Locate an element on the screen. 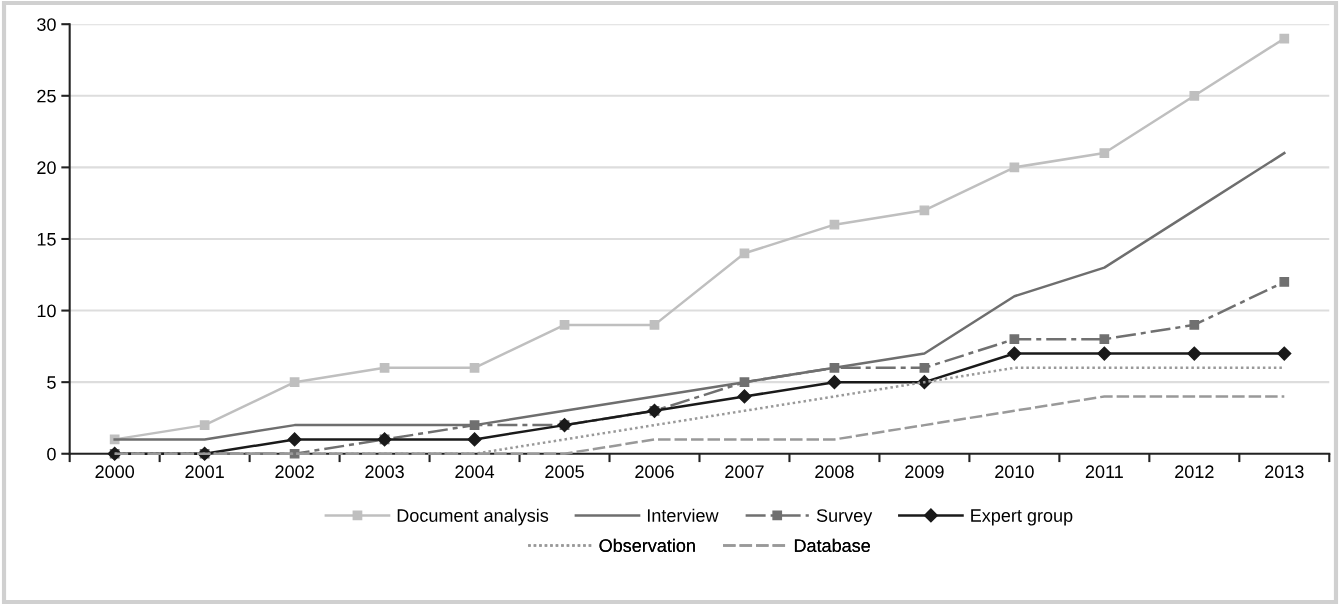 This screenshot has width=1340, height=605. x-tick-label: 2010 is located at coordinates (1014, 472).